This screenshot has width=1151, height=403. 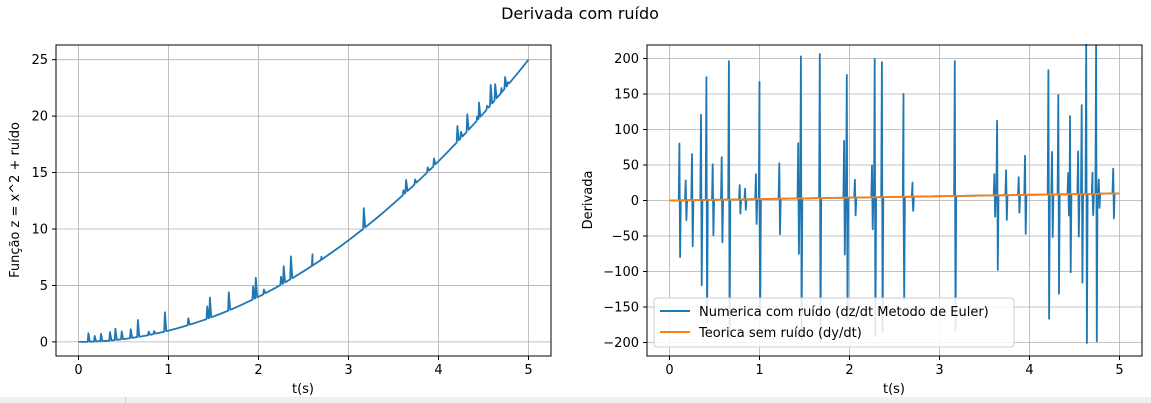 I want to click on y-tick-label: −200, so click(x=621, y=343).